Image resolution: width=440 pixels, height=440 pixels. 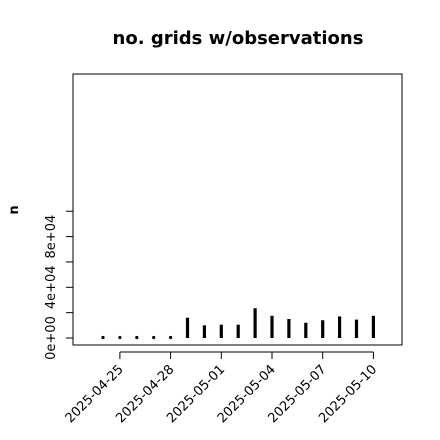 I want to click on y-tick-label: 4e+04, so click(x=51, y=287).